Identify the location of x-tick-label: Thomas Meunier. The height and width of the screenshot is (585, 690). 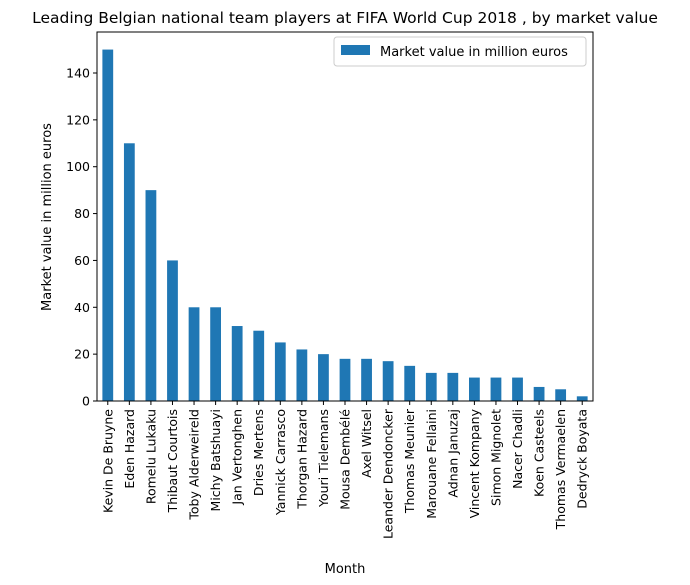
(409, 461).